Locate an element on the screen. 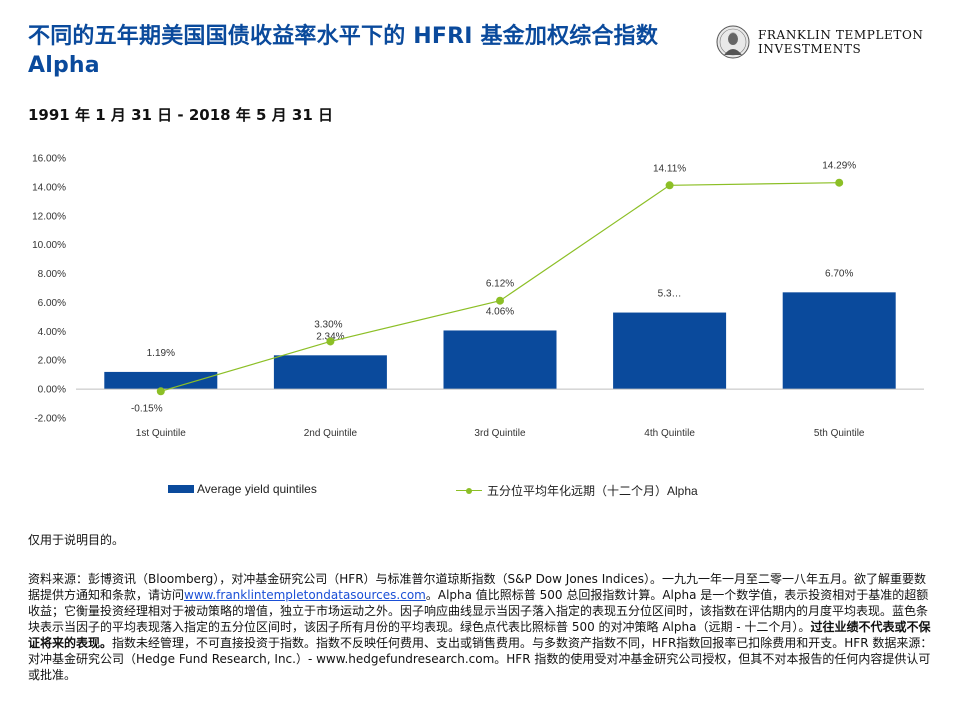 The height and width of the screenshot is (720, 960). x-tick-label: 5th Quintile is located at coordinates (839, 433).